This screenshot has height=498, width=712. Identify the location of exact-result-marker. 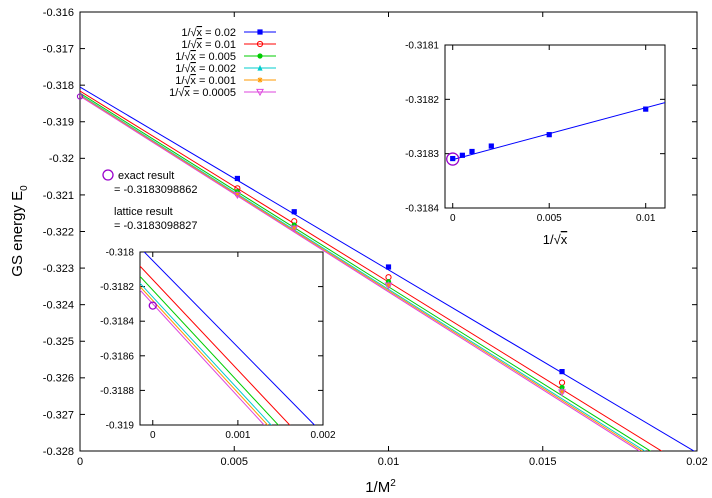
(108, 175).